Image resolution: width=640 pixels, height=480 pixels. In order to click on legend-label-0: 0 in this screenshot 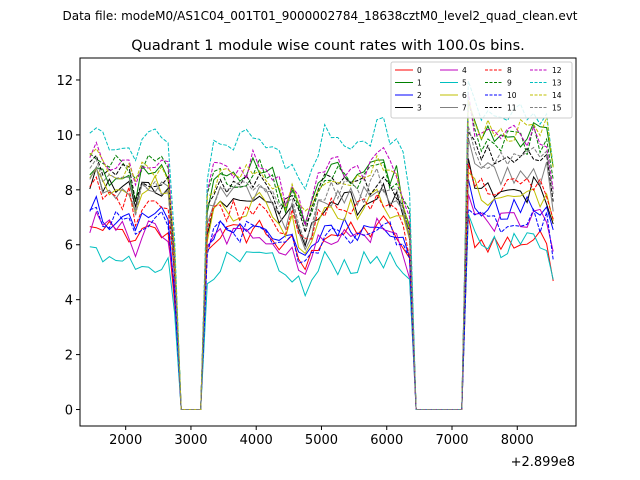, I will do `click(419, 70)`.